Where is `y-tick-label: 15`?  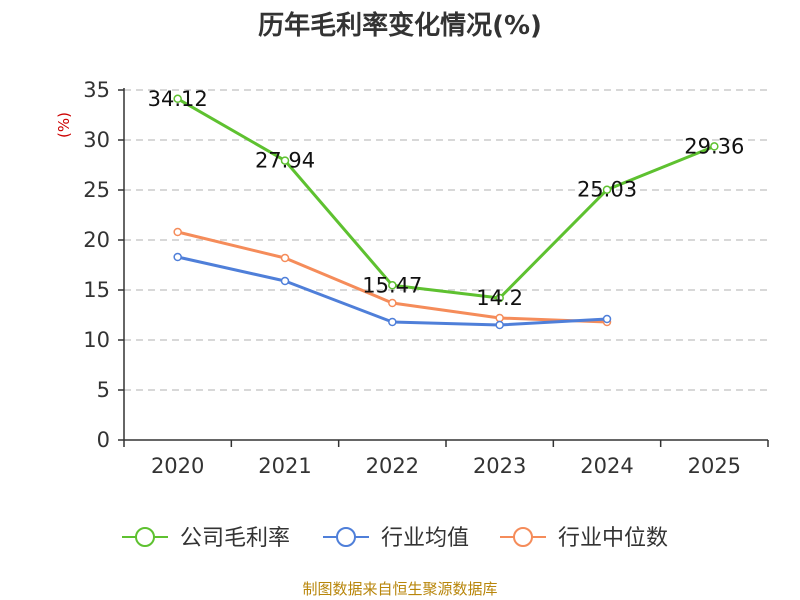 y-tick-label: 15 is located at coordinates (96, 290).